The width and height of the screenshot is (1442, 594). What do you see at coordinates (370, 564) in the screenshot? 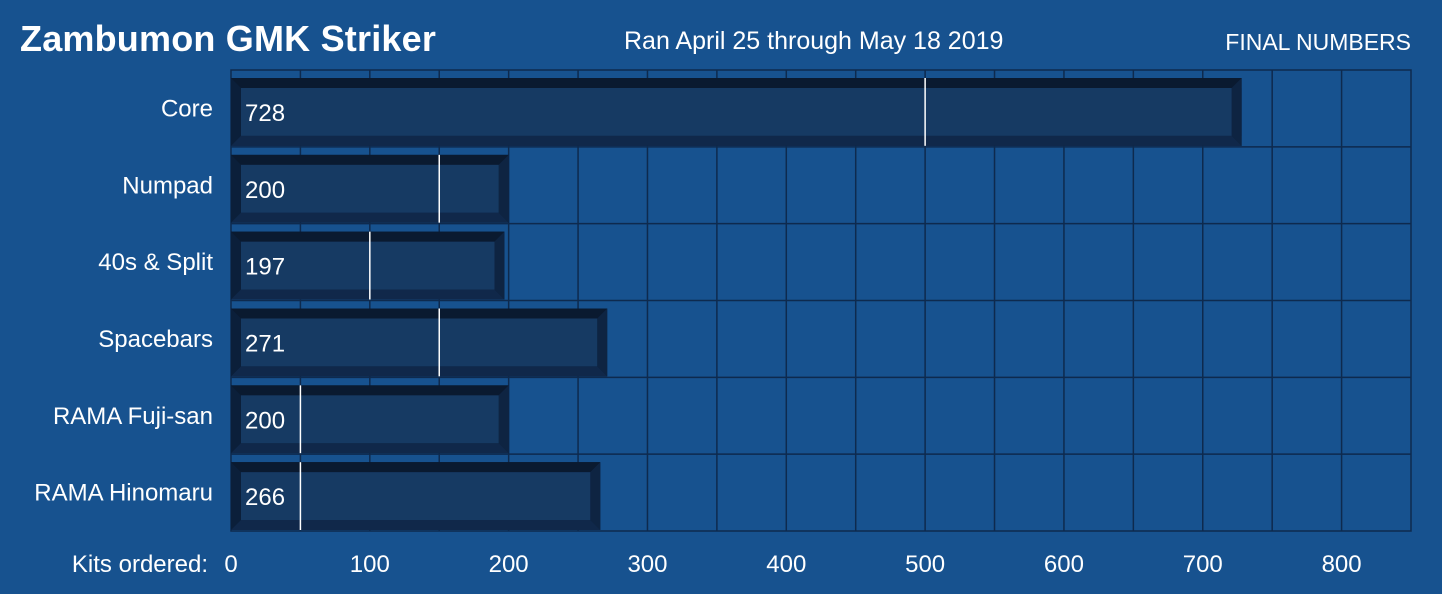
I see `x-tick-label: 100` at bounding box center [370, 564].